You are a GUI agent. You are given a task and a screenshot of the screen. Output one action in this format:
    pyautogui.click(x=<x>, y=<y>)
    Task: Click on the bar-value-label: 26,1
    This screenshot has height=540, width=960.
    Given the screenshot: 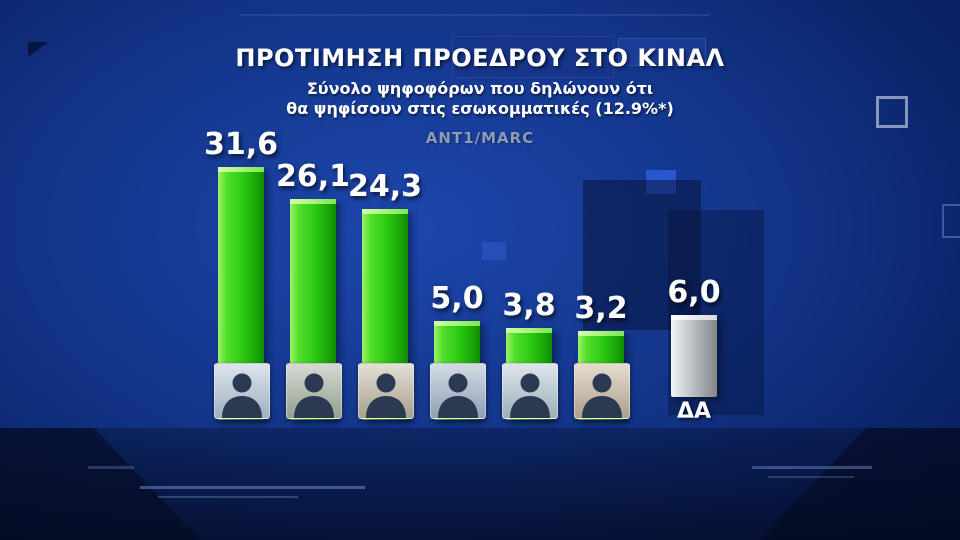 What is the action you would take?
    pyautogui.click(x=313, y=176)
    